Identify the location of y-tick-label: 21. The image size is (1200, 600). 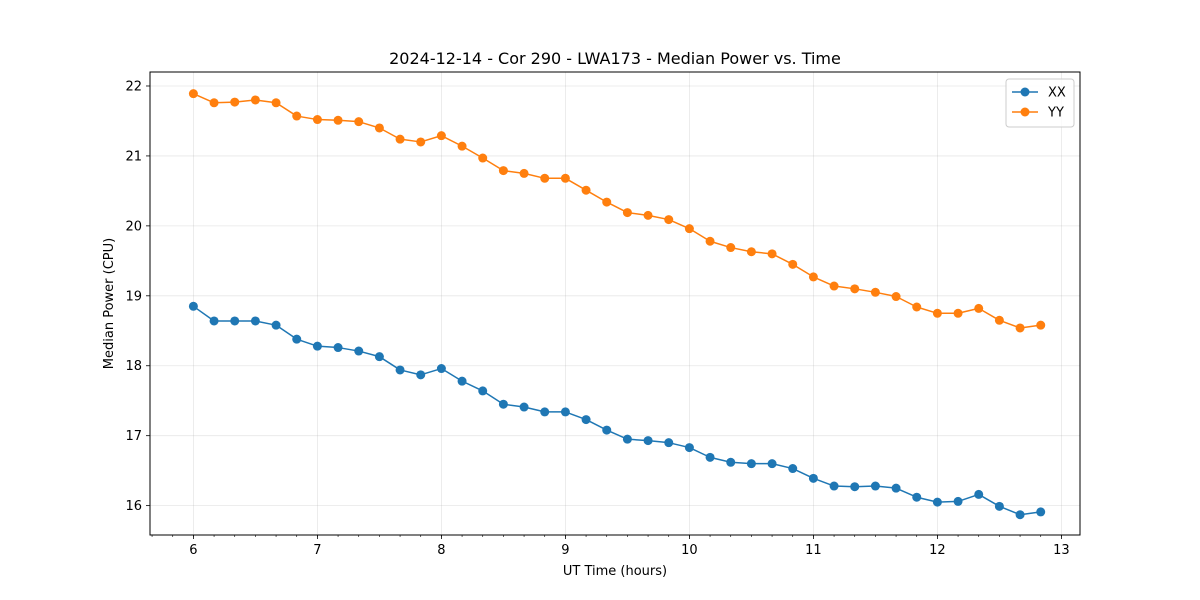
(133, 156).